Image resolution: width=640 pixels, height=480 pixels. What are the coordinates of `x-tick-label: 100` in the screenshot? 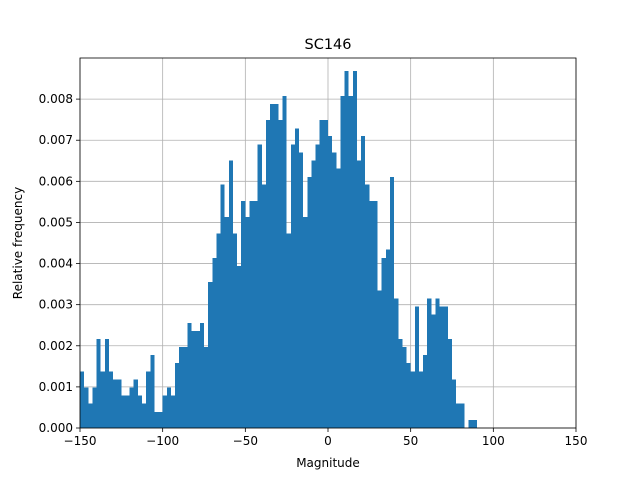 It's located at (493, 441).